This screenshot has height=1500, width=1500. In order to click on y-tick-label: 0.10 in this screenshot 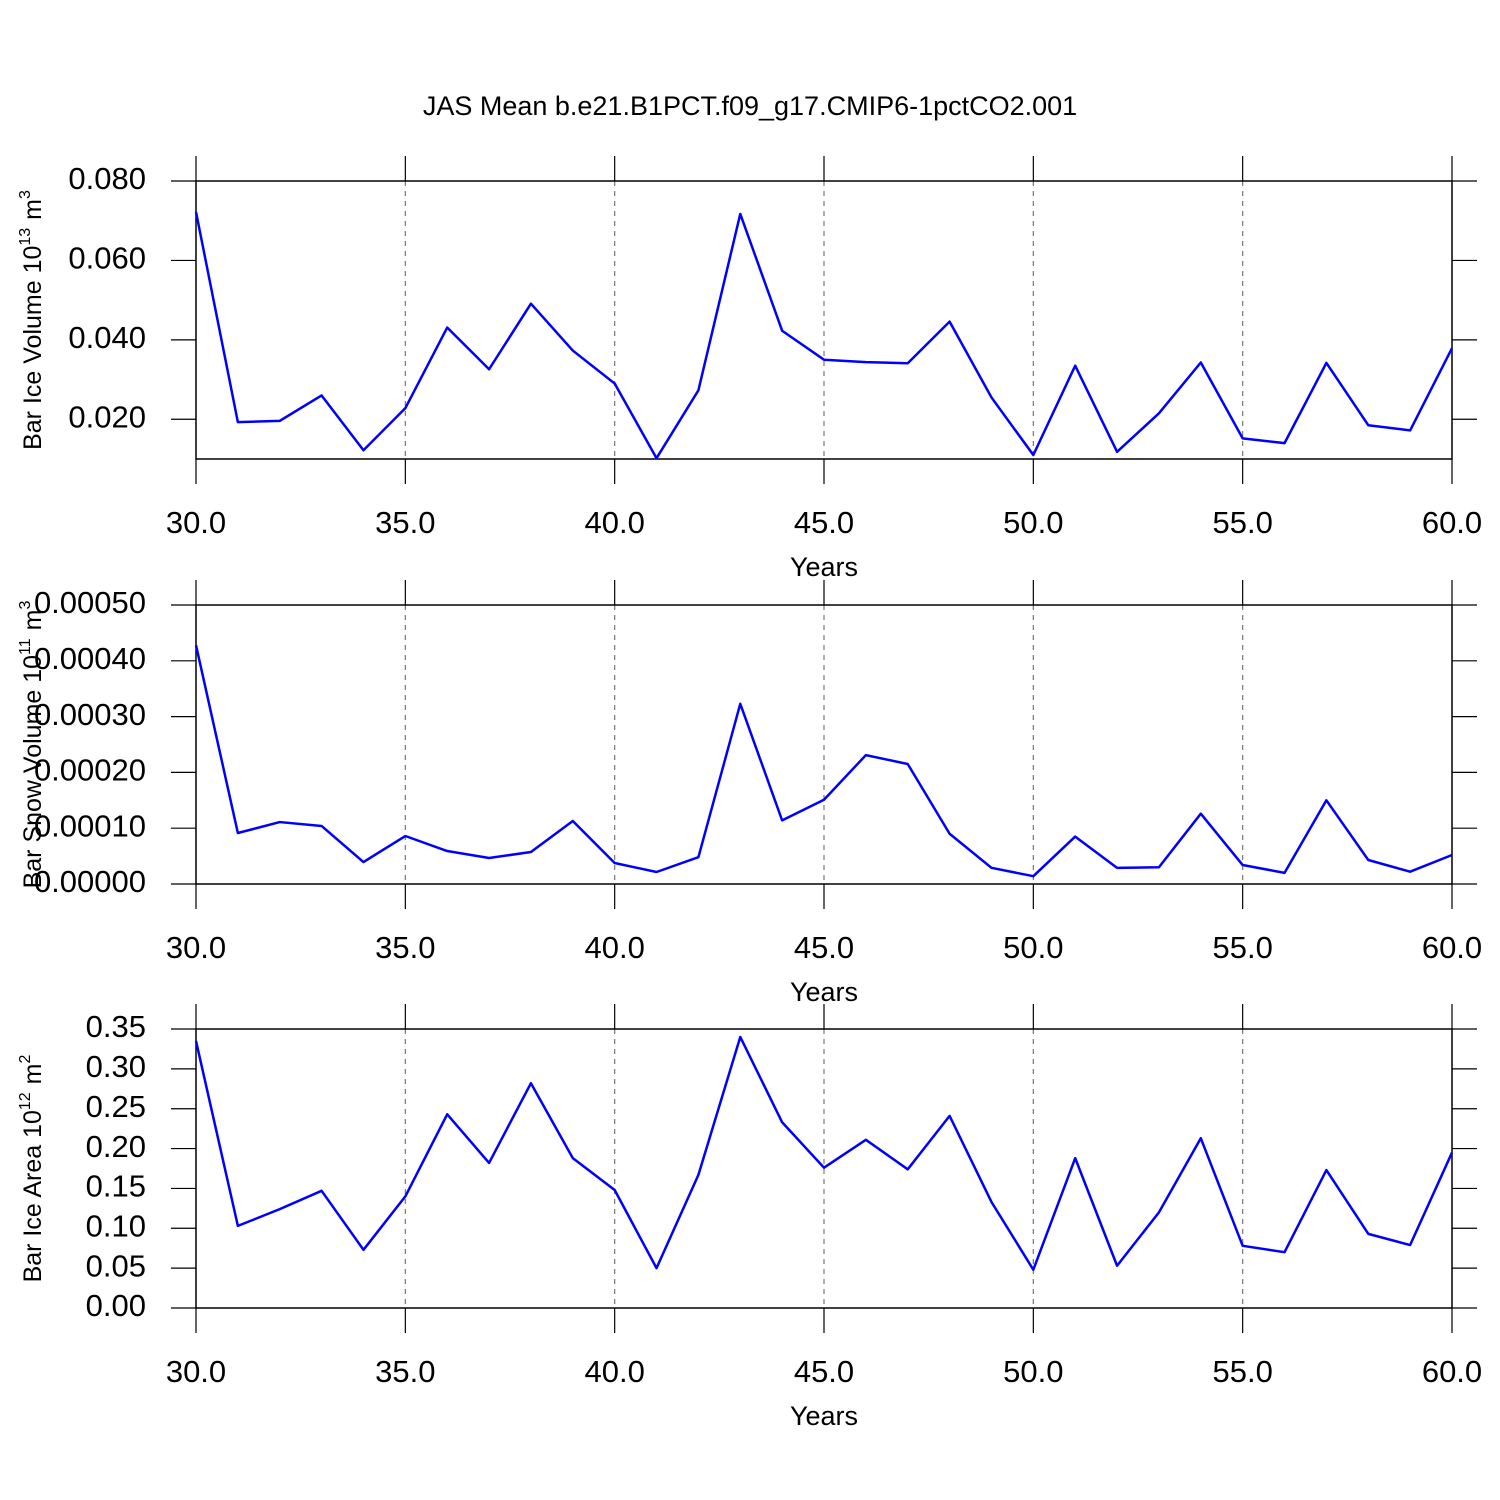, I will do `click(116, 1225)`.